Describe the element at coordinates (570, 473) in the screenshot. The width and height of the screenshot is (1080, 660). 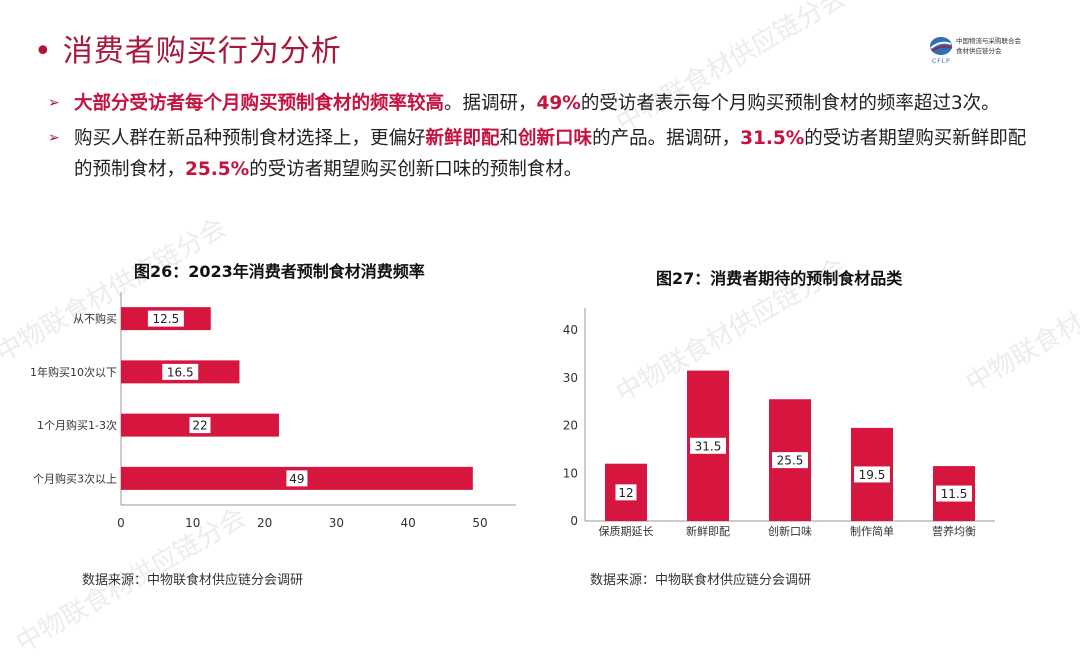
I see `y-tick-label: 10` at that location.